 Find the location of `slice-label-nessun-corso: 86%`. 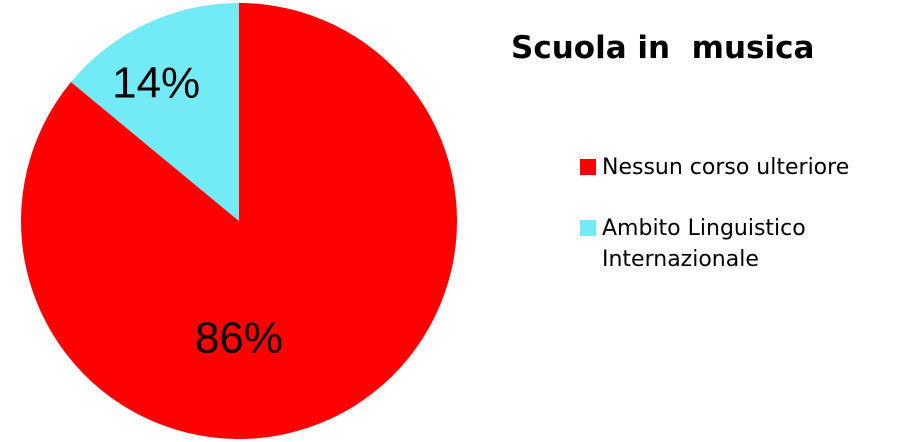

slice-label-nessun-corso: 86% is located at coordinates (239, 338).